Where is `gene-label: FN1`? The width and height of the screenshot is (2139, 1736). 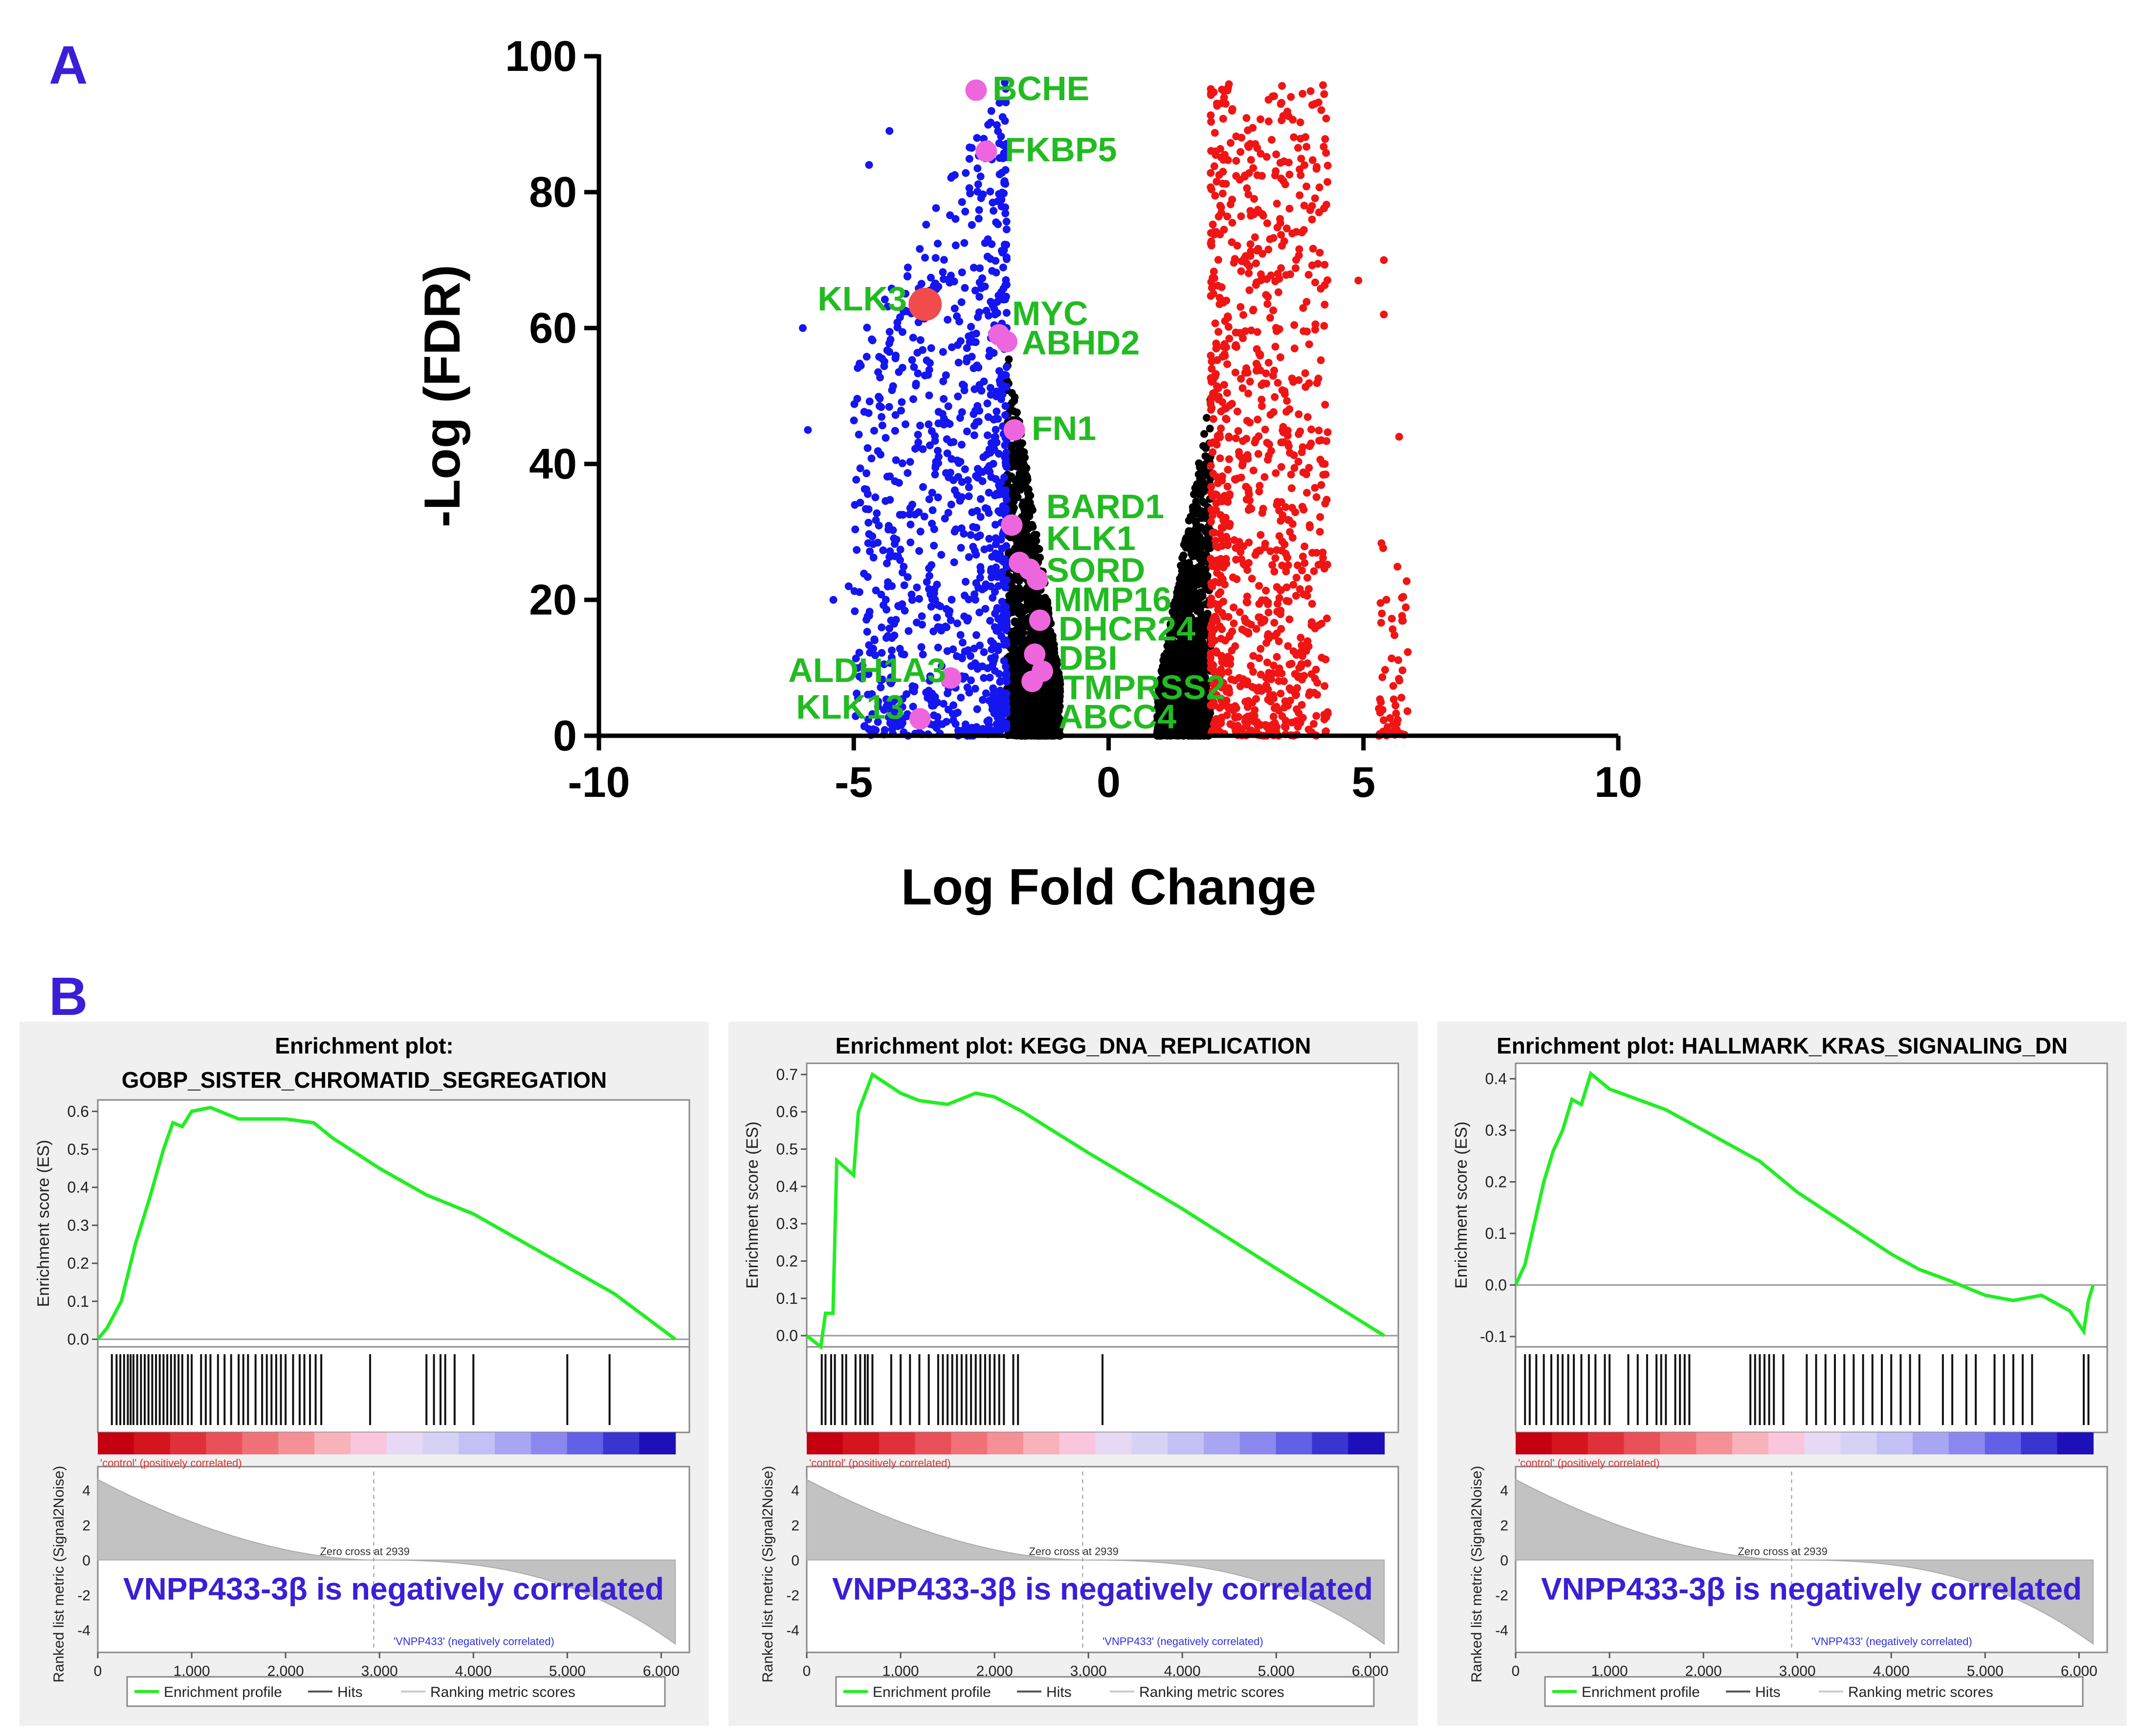 gene-label: FN1 is located at coordinates (1064, 428).